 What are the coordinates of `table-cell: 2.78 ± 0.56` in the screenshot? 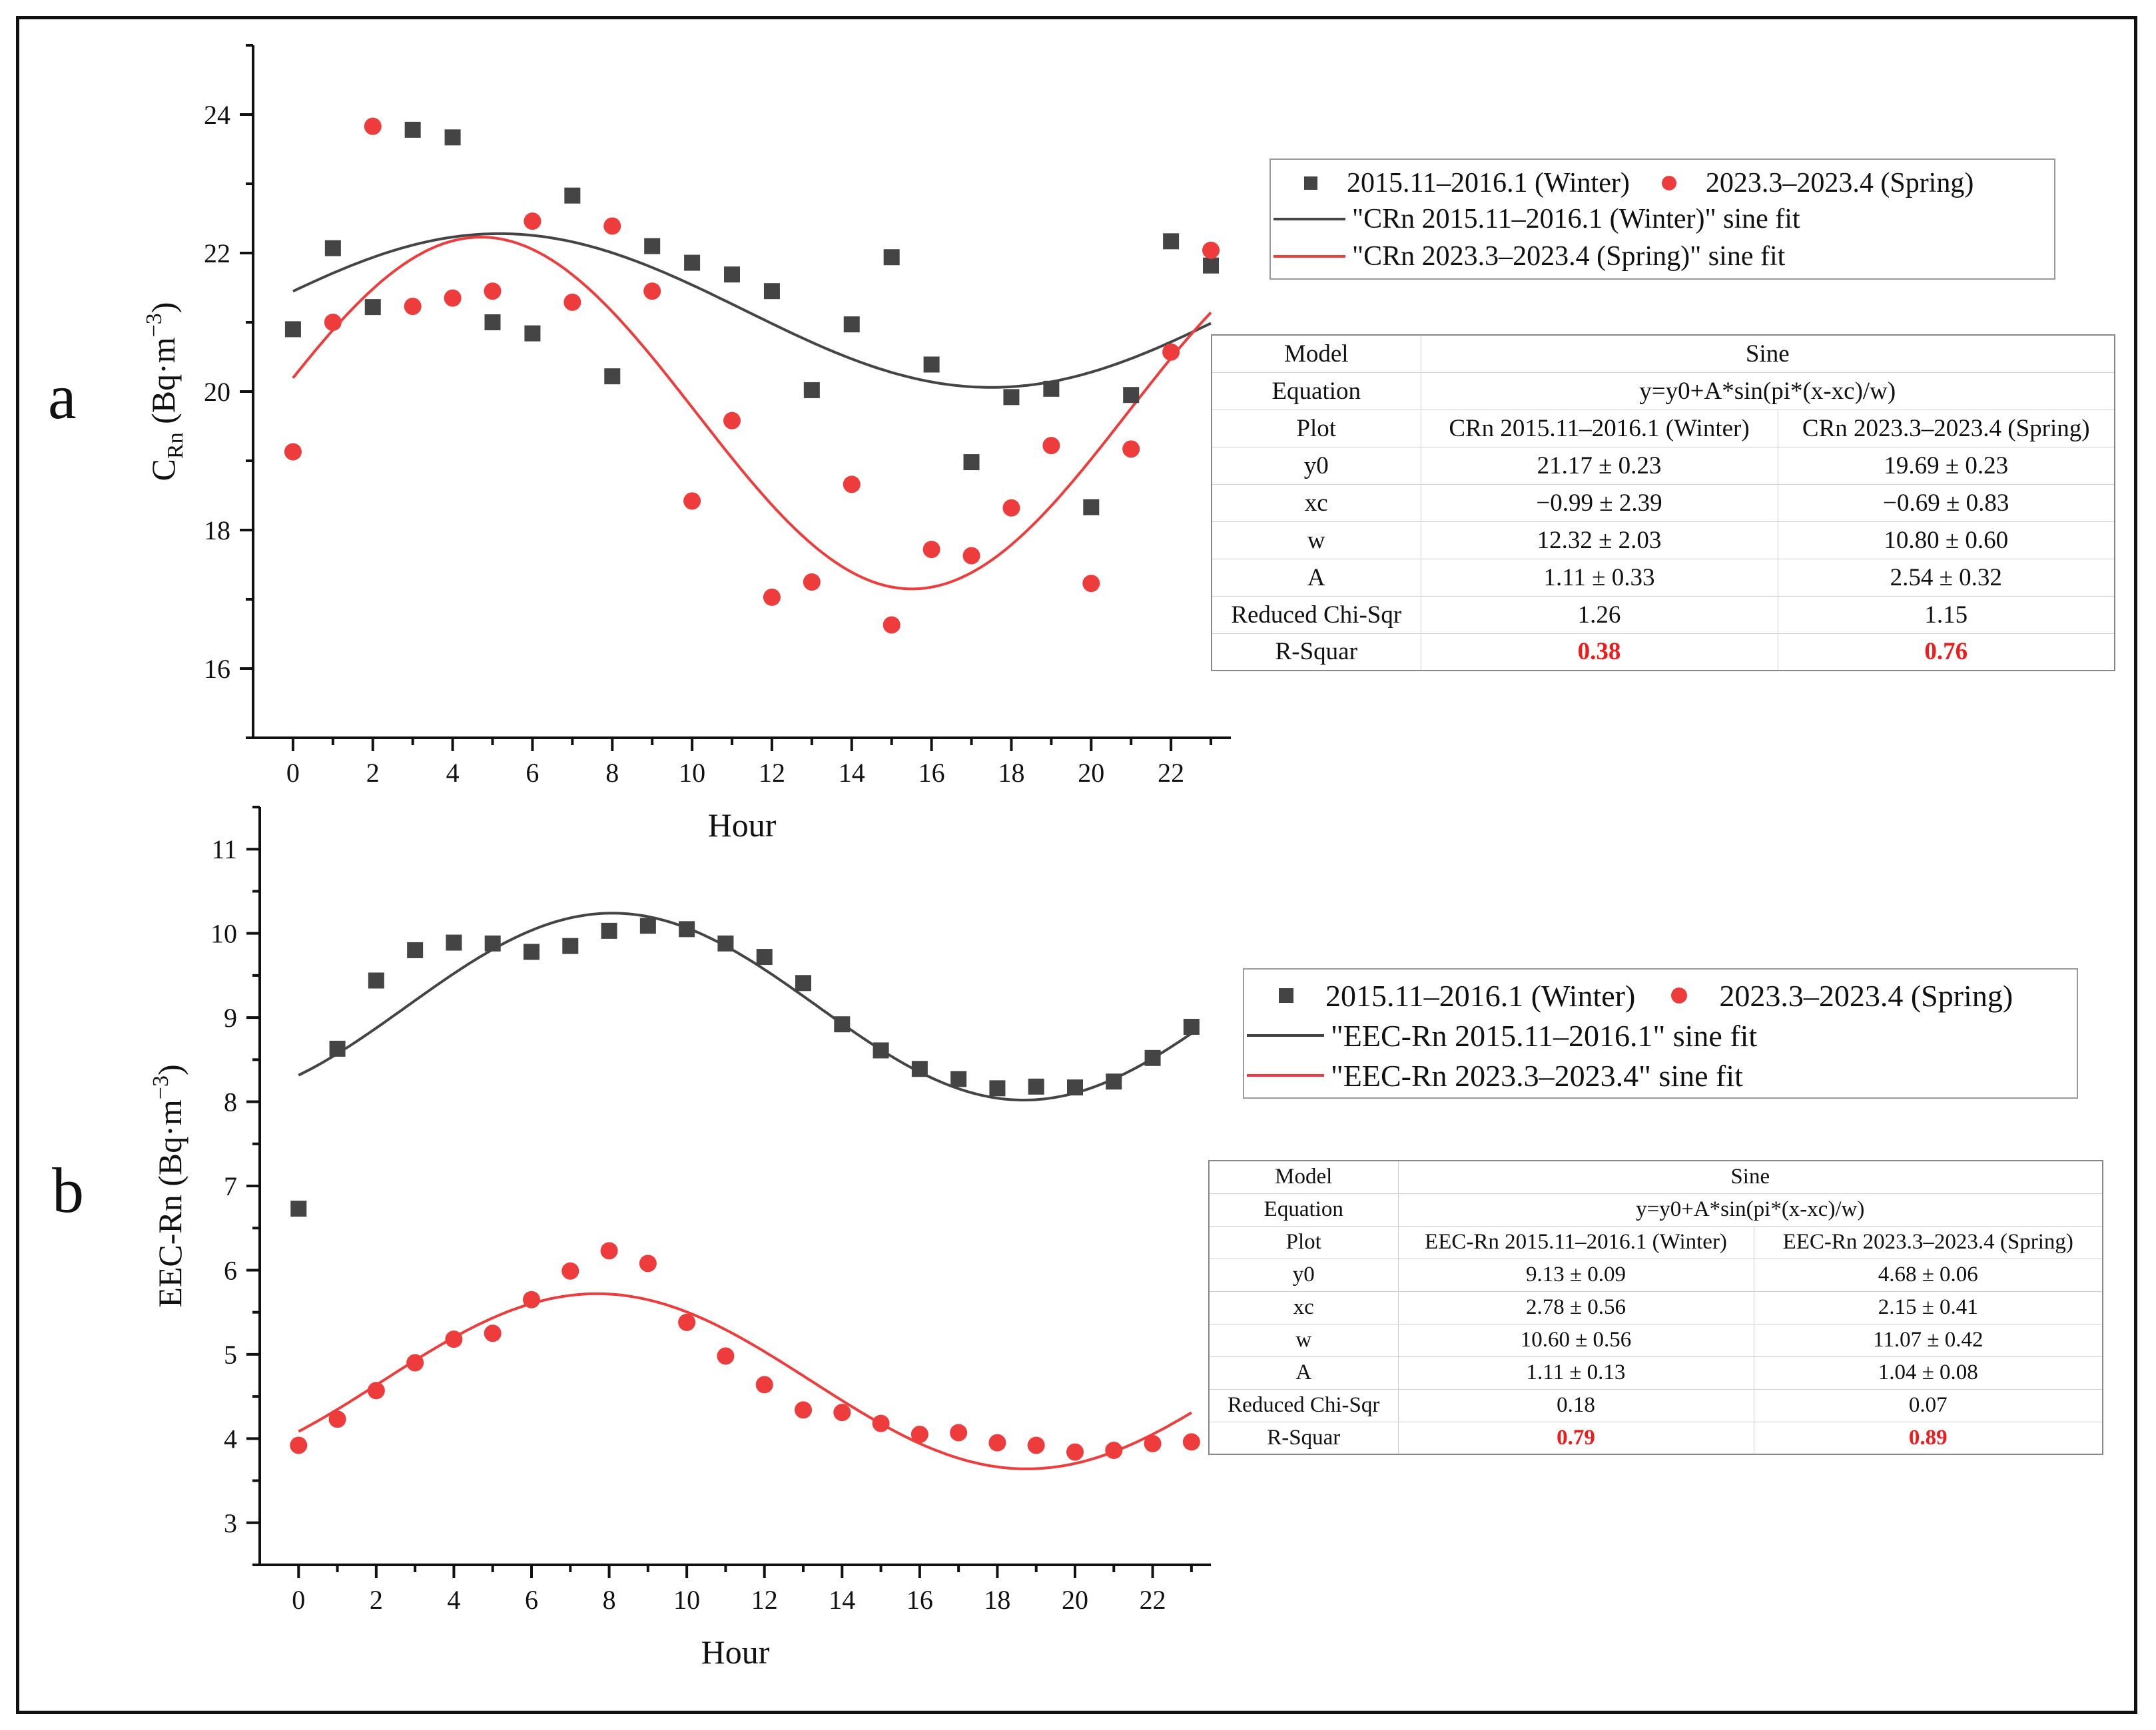 It's located at (1575, 1307).